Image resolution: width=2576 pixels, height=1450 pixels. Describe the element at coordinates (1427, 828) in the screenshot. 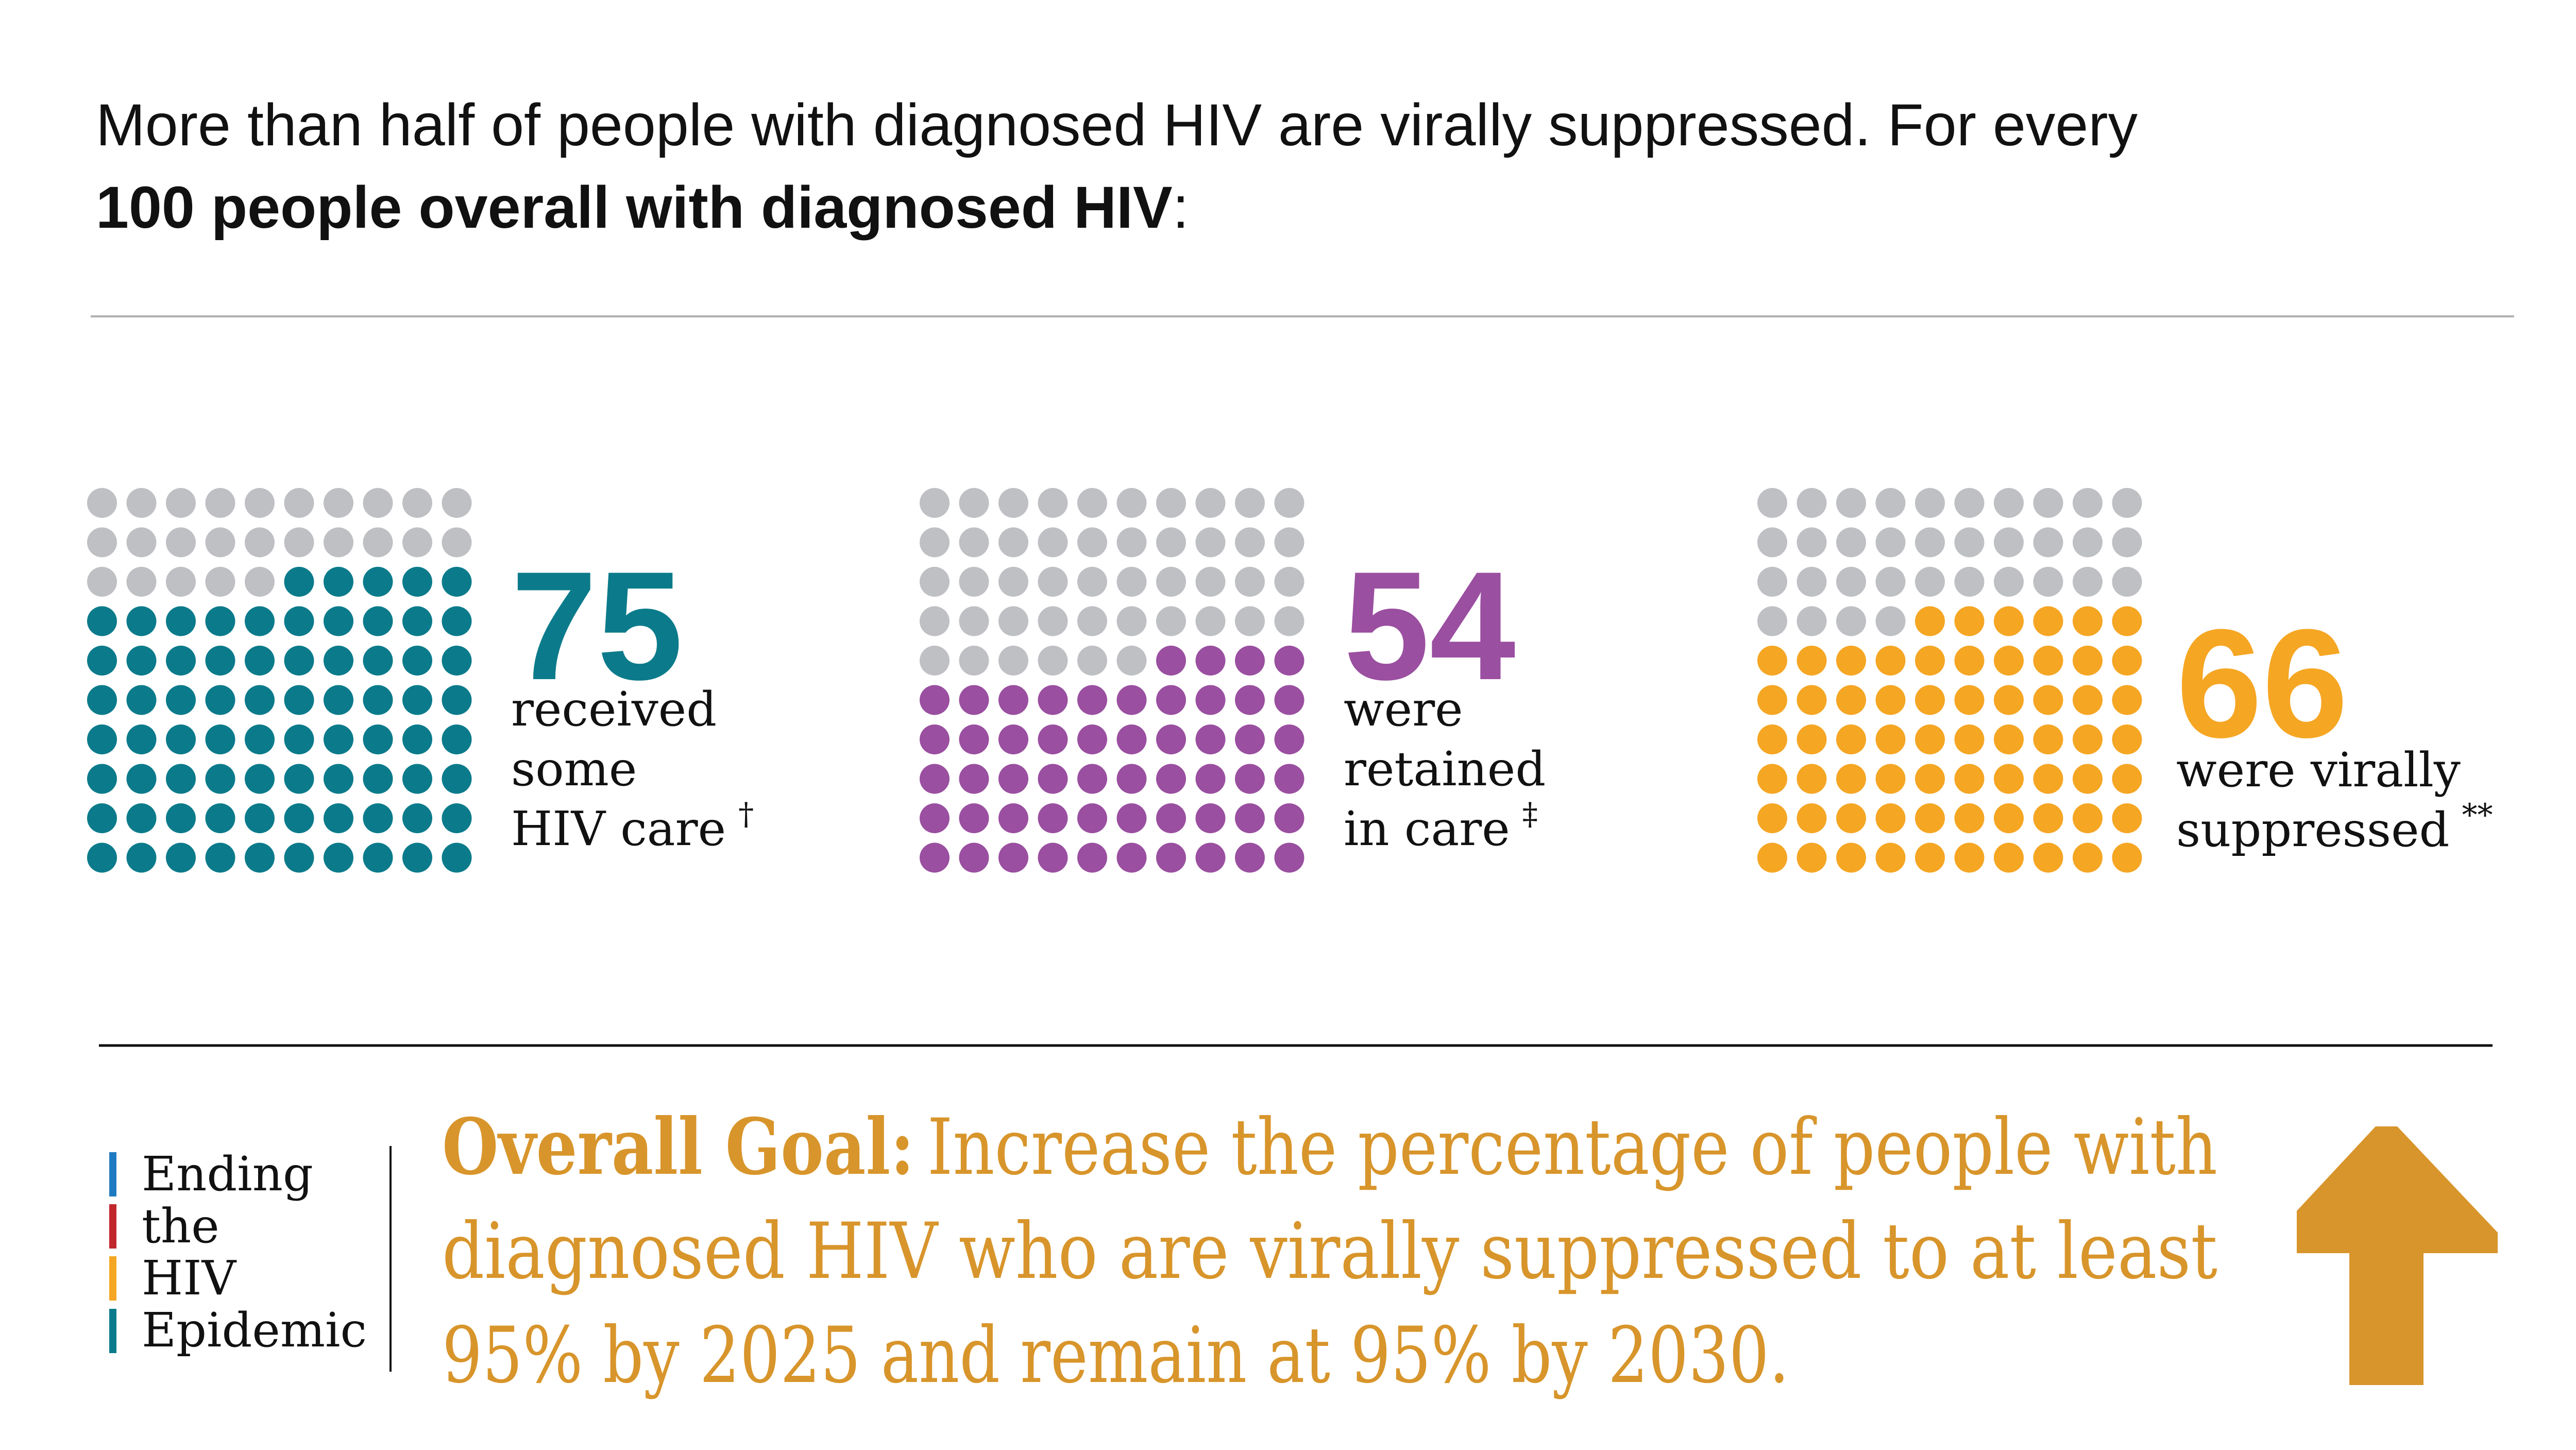

I see `label-text: in care` at that location.